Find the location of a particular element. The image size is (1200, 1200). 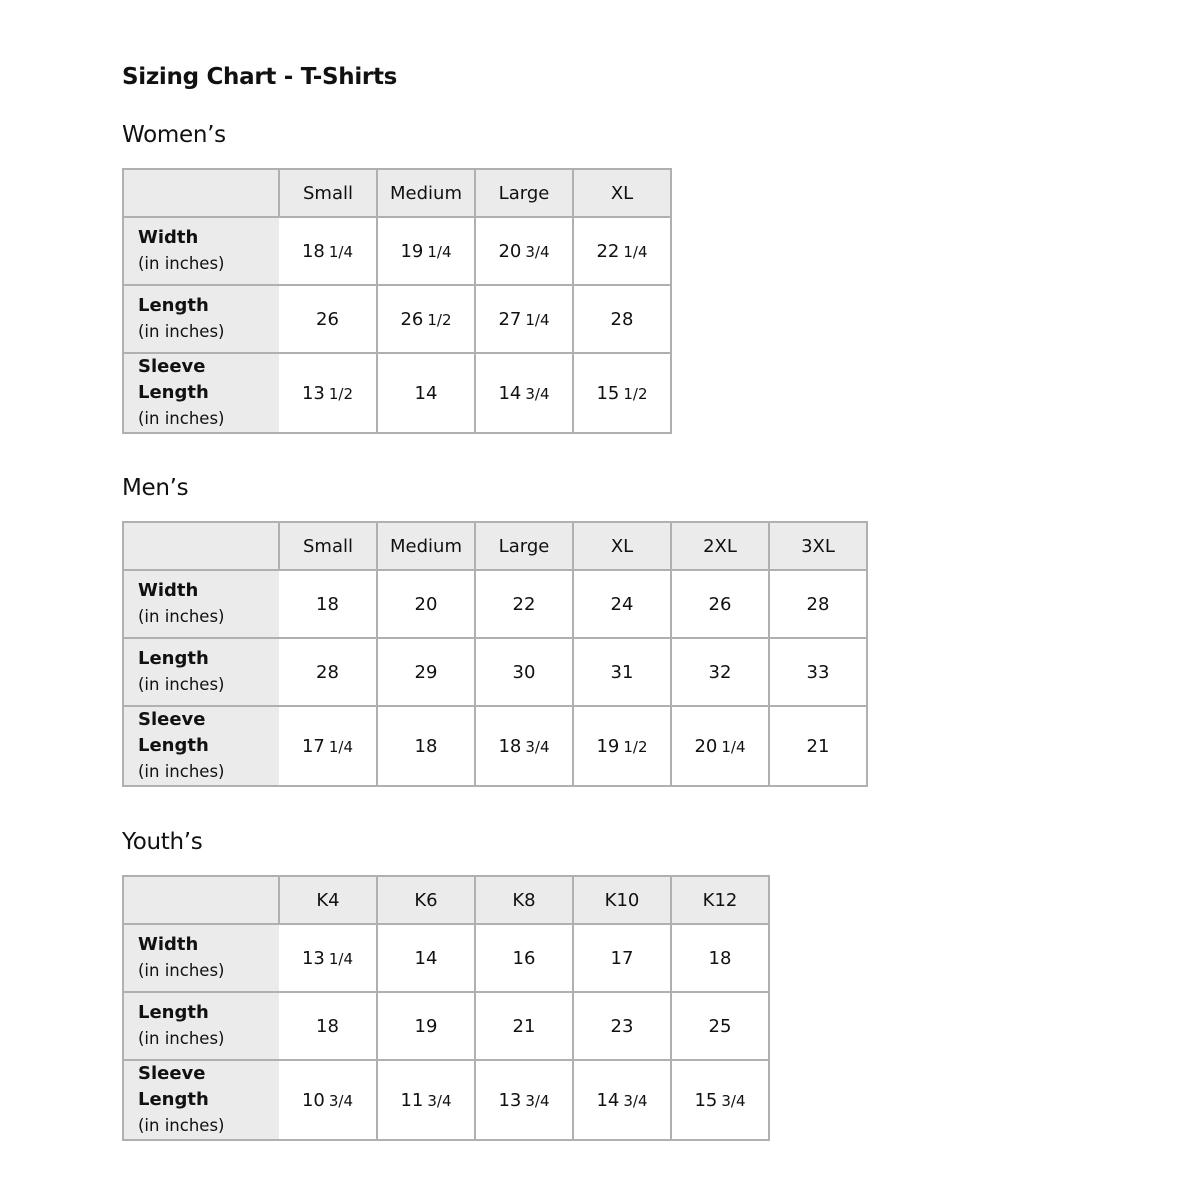

measurement-cell: 20 3/4 is located at coordinates (524, 251).